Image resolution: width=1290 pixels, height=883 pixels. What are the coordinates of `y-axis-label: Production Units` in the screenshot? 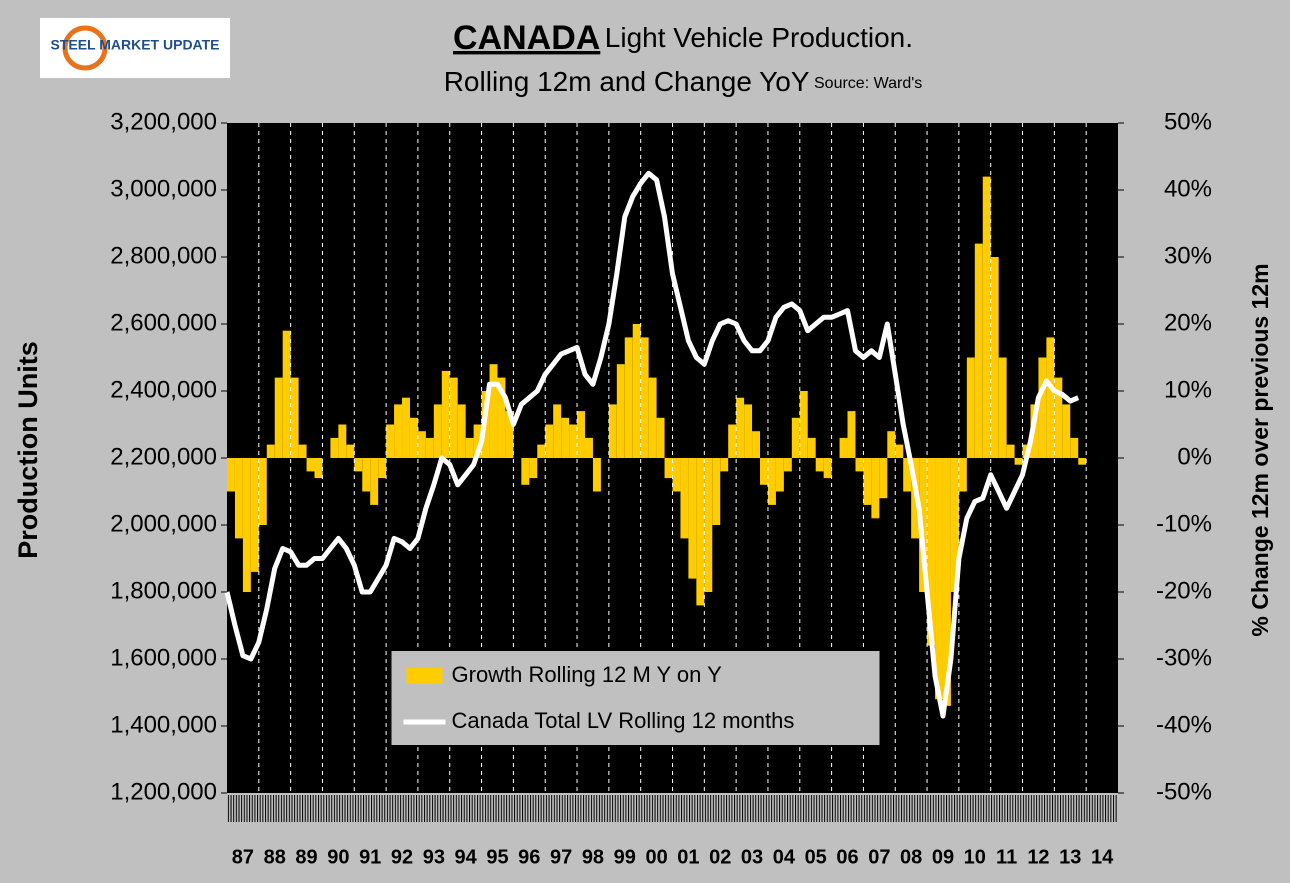 It's located at (28, 450).